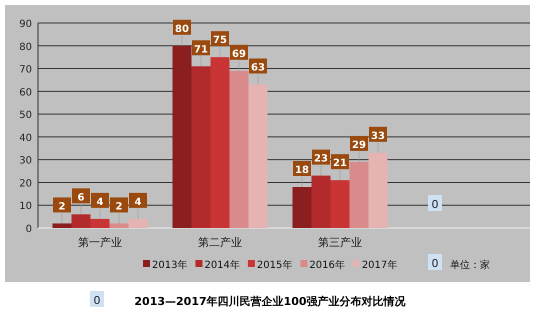 The image size is (540, 320). What do you see at coordinates (258, 68) in the screenshot?
I see `data-label: 63` at bounding box center [258, 68].